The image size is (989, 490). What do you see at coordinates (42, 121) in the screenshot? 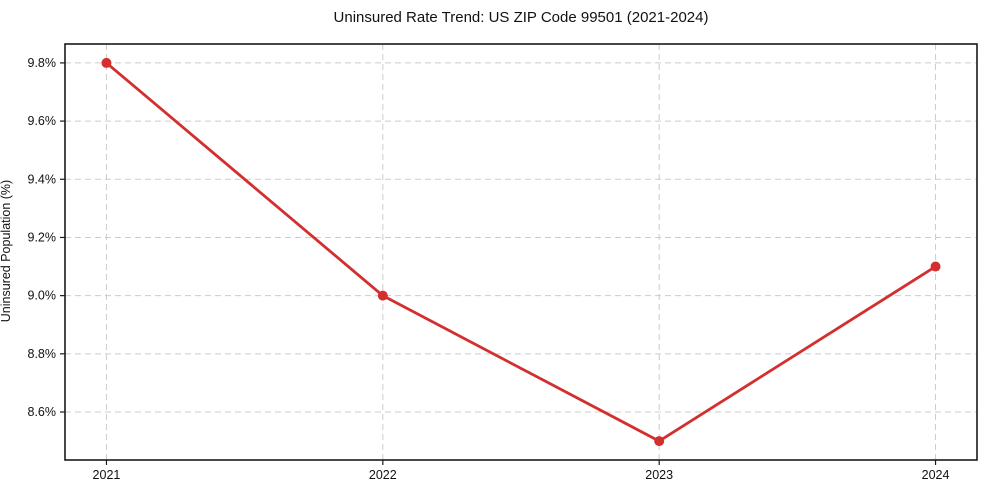
I see `y-tick-label: 9.6%` at bounding box center [42, 121].